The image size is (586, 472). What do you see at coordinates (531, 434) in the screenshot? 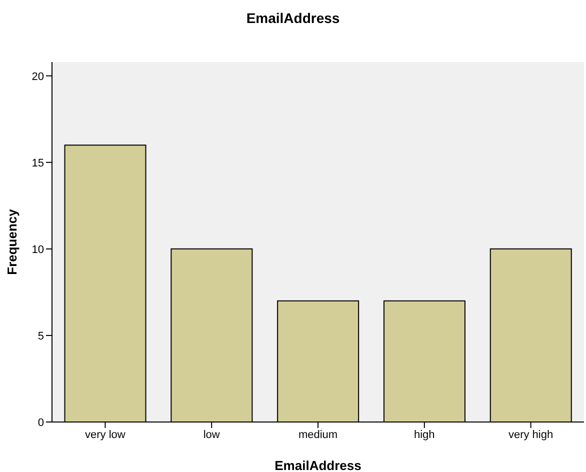
I see `x-tick-label: very high` at bounding box center [531, 434].